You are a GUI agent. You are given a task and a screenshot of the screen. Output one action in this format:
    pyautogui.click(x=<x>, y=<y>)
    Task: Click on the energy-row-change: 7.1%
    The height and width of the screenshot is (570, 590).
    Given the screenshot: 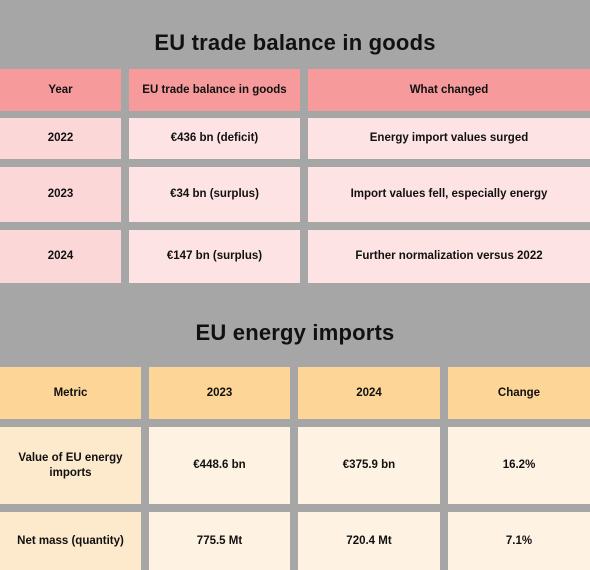 What is the action you would take?
    pyautogui.click(x=519, y=541)
    